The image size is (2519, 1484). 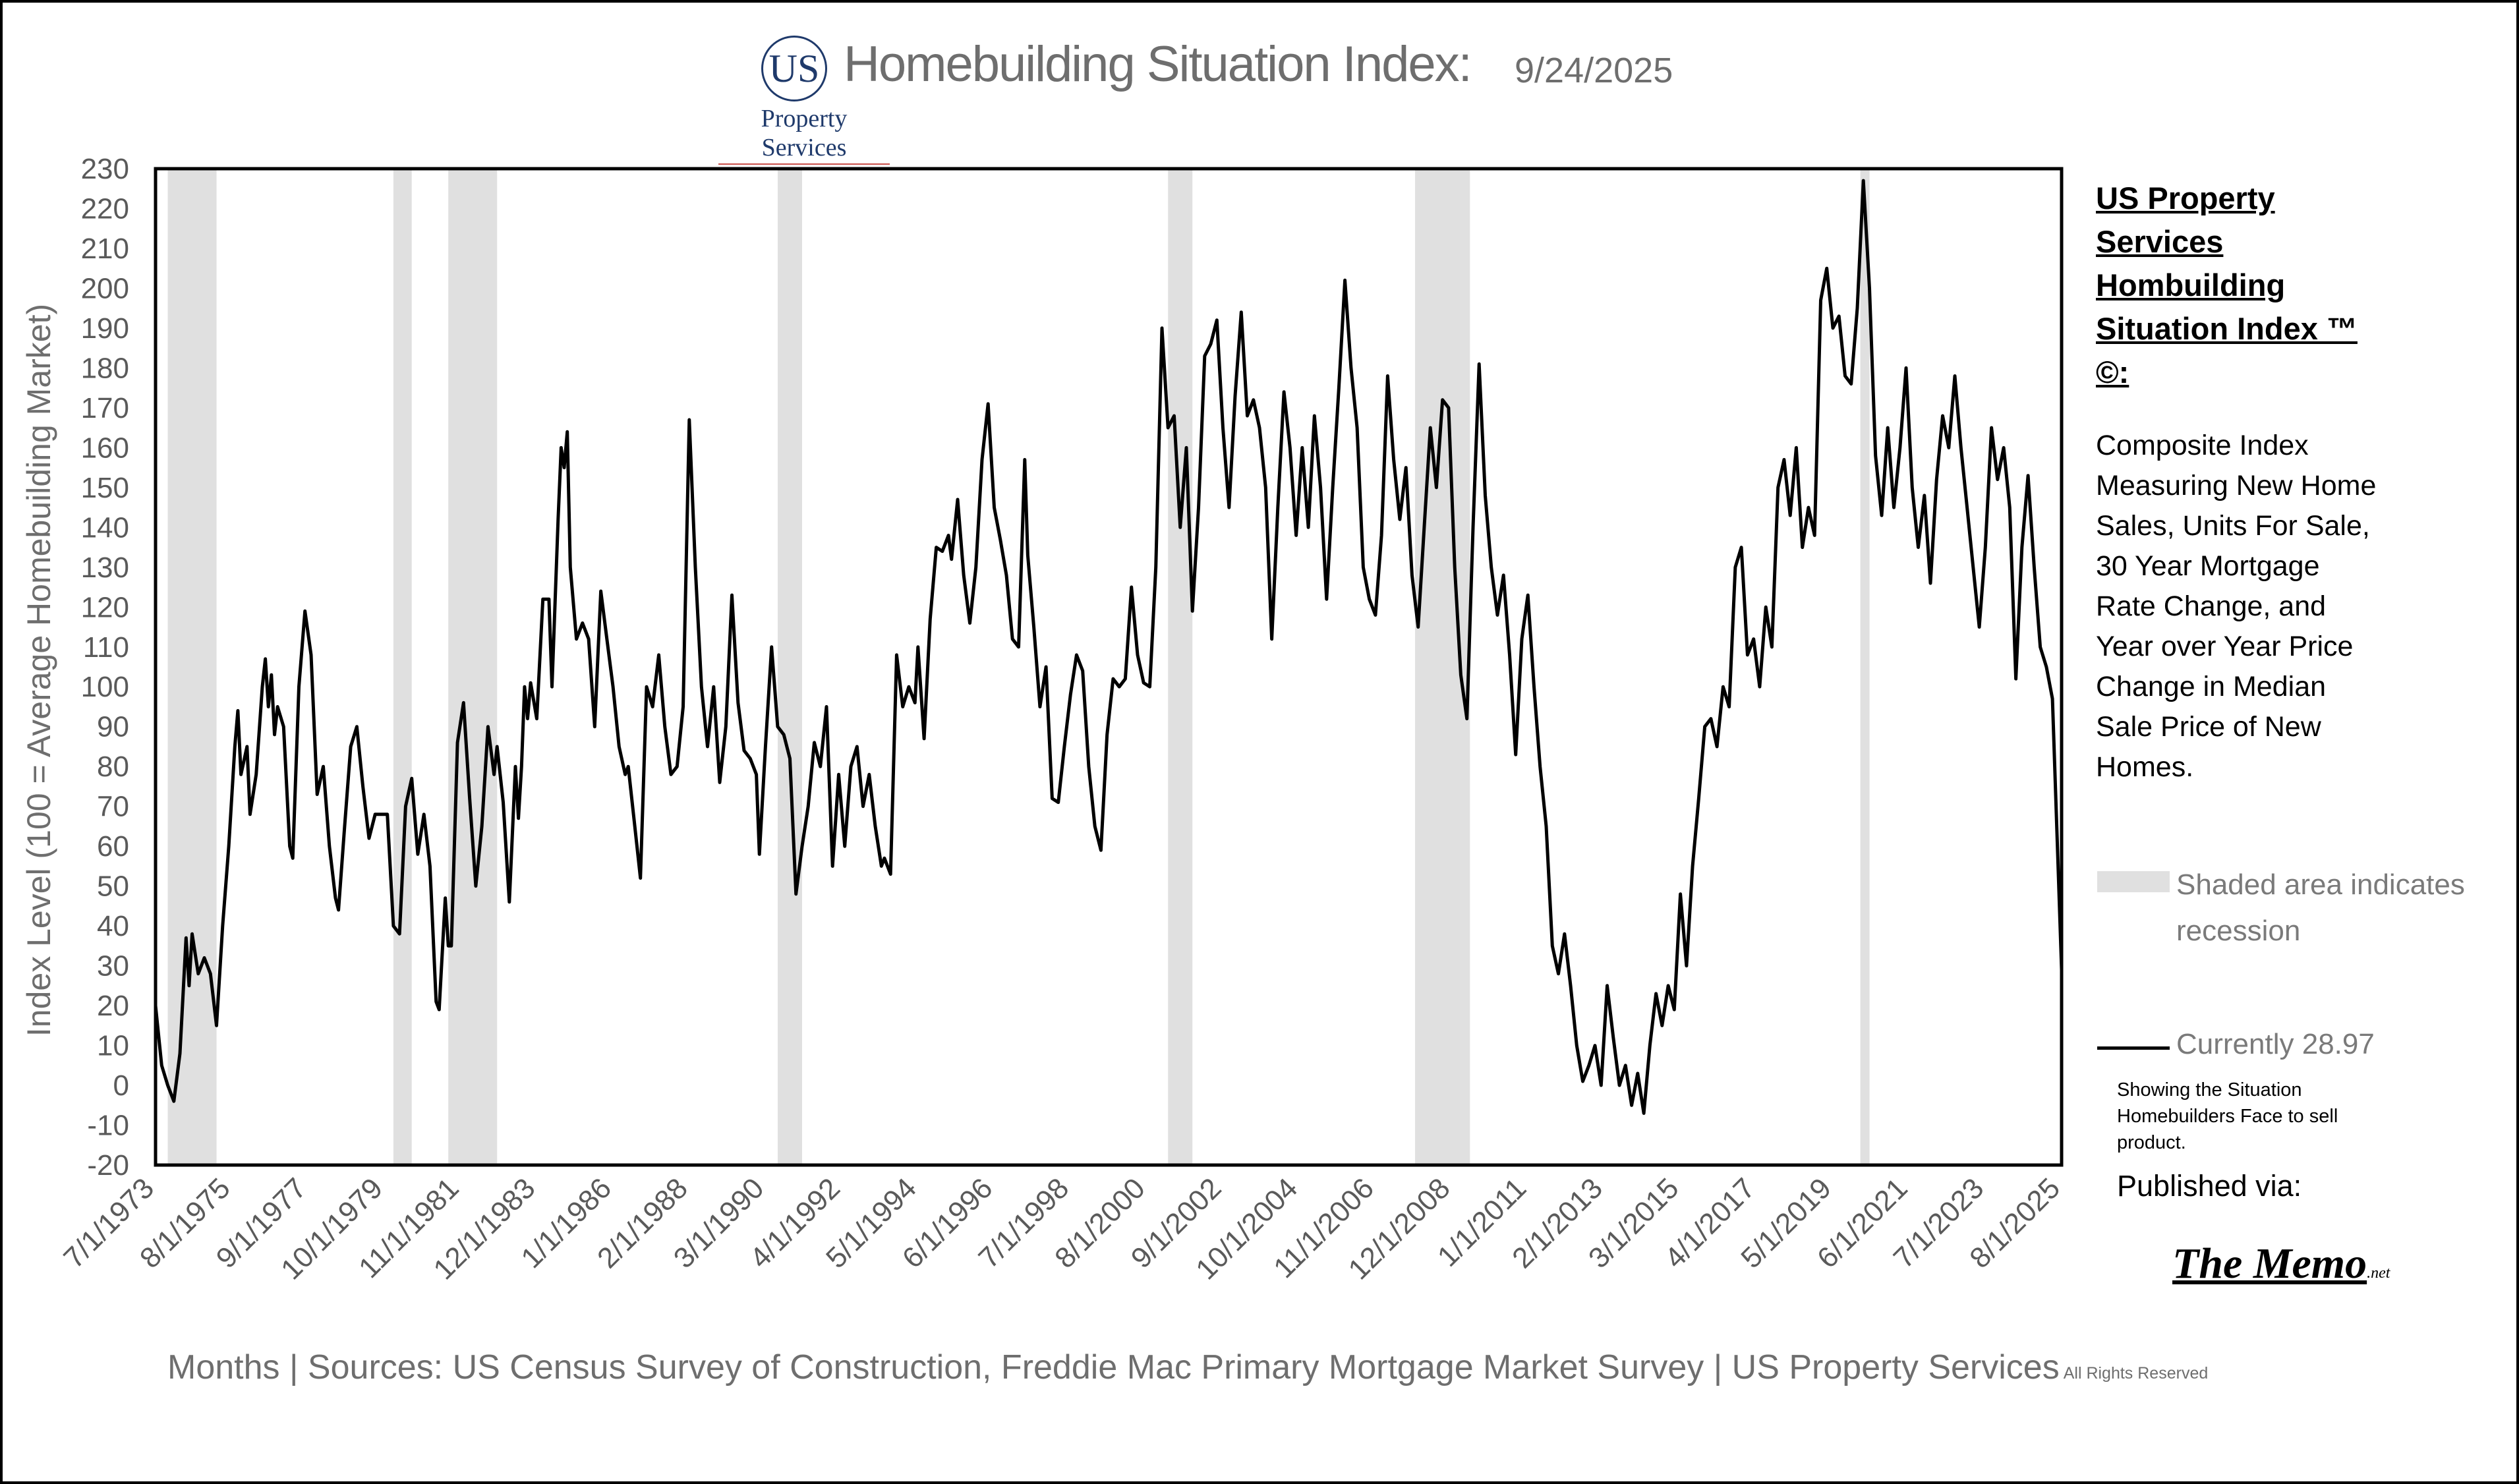 I want to click on y-tick-label: 30, so click(x=113, y=966).